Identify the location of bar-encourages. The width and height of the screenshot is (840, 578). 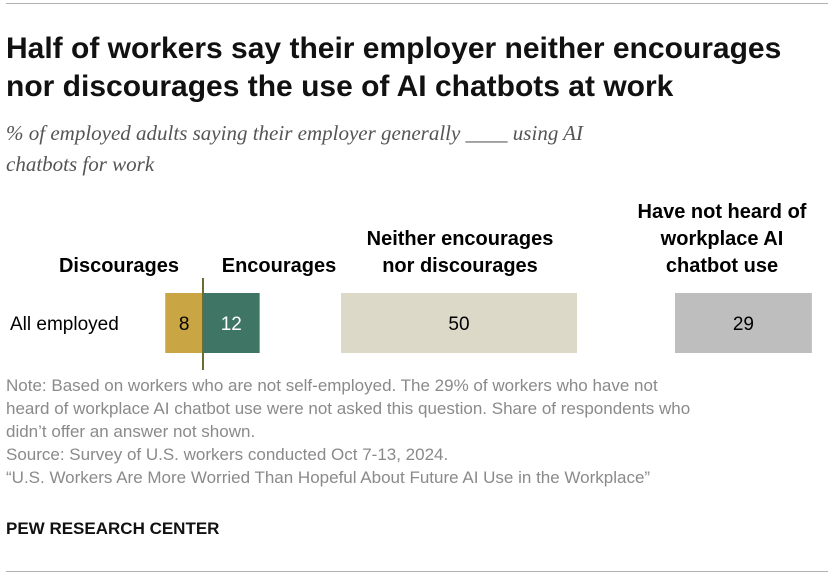
(231, 323).